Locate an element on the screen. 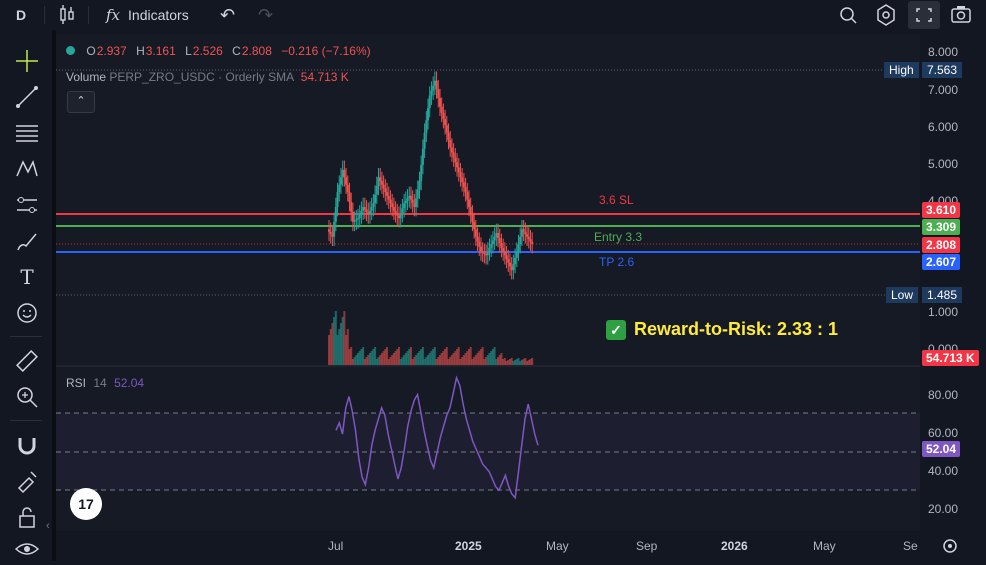 The width and height of the screenshot is (986, 565). rsi-value-tag: 52.04 is located at coordinates (941, 449).